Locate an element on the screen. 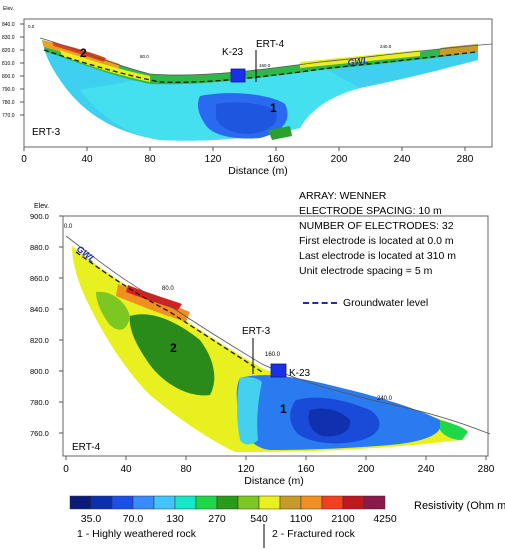 The image size is (505, 550). top-borehole-k23-marker is located at coordinates (238, 75).